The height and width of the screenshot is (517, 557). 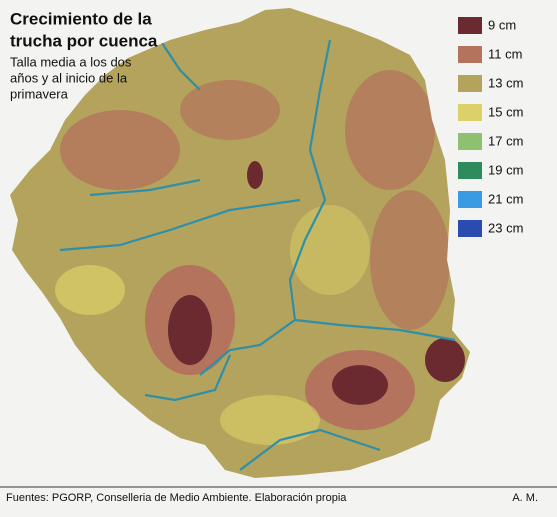 I want to click on legend-label: 11 cm, so click(x=505, y=53).